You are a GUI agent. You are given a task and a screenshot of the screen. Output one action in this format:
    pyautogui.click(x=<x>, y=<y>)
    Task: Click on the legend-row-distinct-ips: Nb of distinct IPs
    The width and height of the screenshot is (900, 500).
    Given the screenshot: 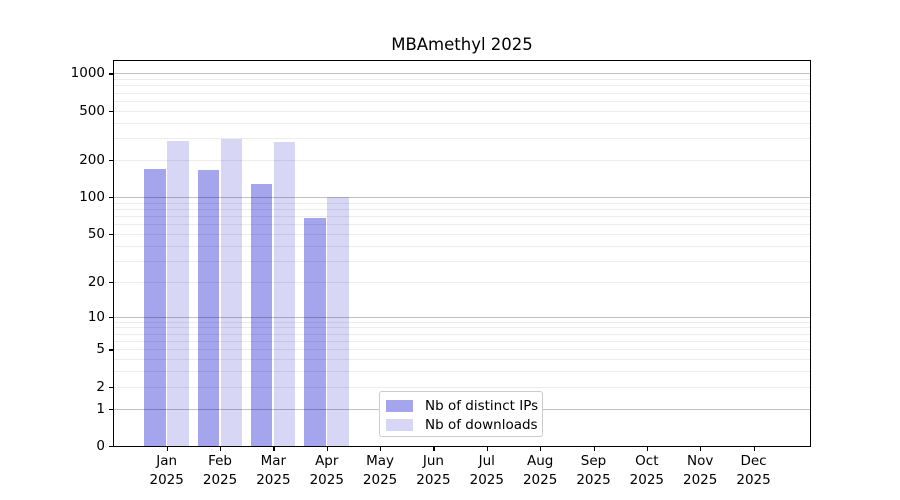 What is the action you would take?
    pyautogui.click(x=464, y=406)
    